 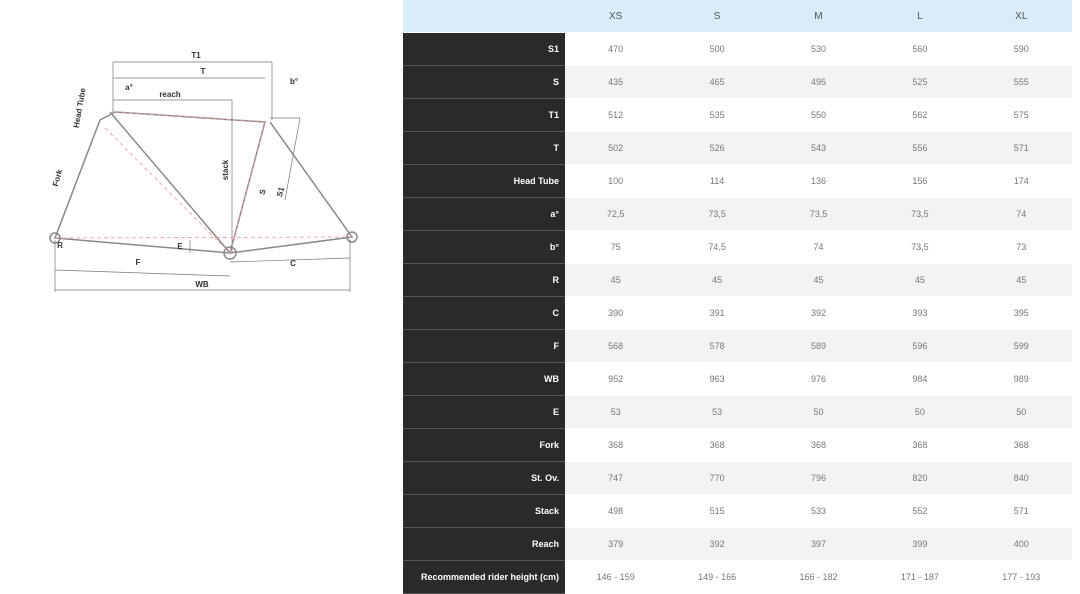 What do you see at coordinates (717, 511) in the screenshot?
I see `cell: 515` at bounding box center [717, 511].